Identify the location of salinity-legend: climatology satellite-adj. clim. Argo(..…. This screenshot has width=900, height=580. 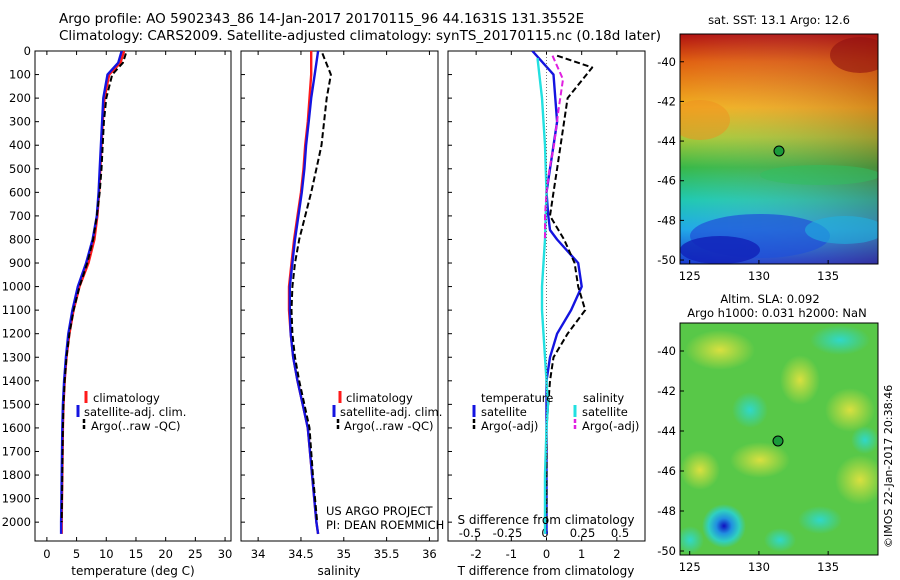
(387, 412).